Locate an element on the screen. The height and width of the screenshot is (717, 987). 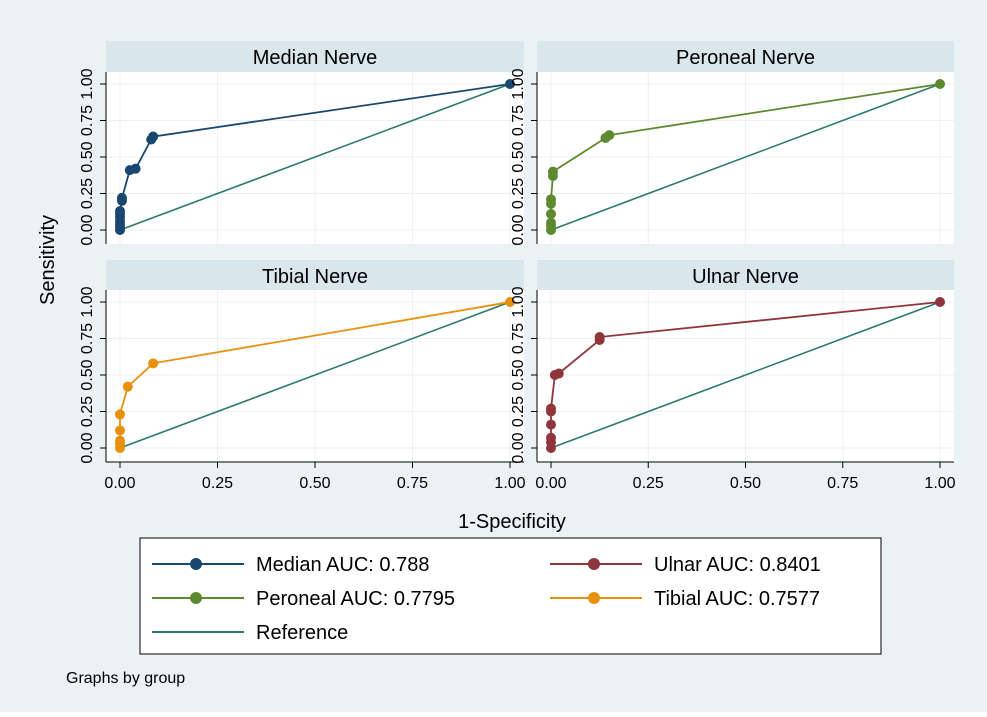
legend-label: Tibial AUC: 0.7577 is located at coordinates (737, 599).